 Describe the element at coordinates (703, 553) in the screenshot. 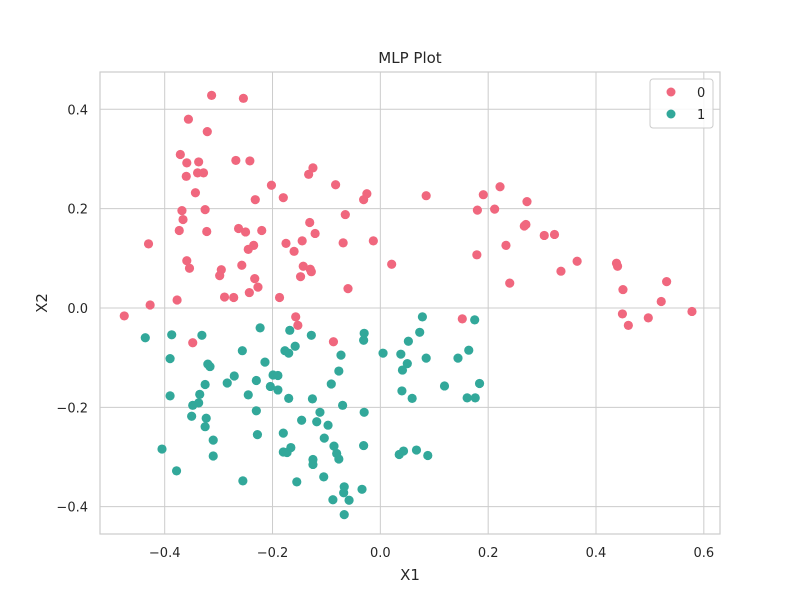

I see `x-tick-label: 0.6` at that location.